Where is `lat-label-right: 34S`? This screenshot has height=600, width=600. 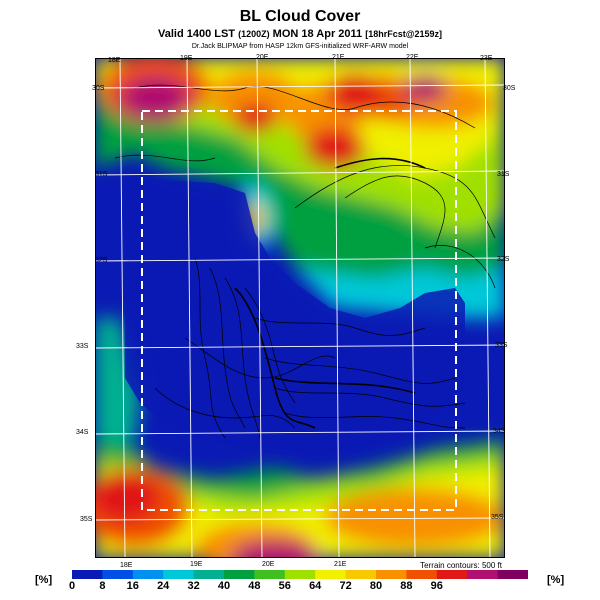 lat-label-right: 34S is located at coordinates (499, 431).